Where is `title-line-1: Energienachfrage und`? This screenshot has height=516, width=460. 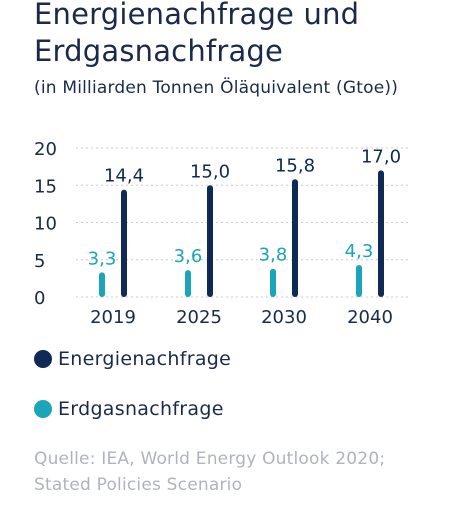 title-line-1: Energienachfrage und is located at coordinates (197, 15).